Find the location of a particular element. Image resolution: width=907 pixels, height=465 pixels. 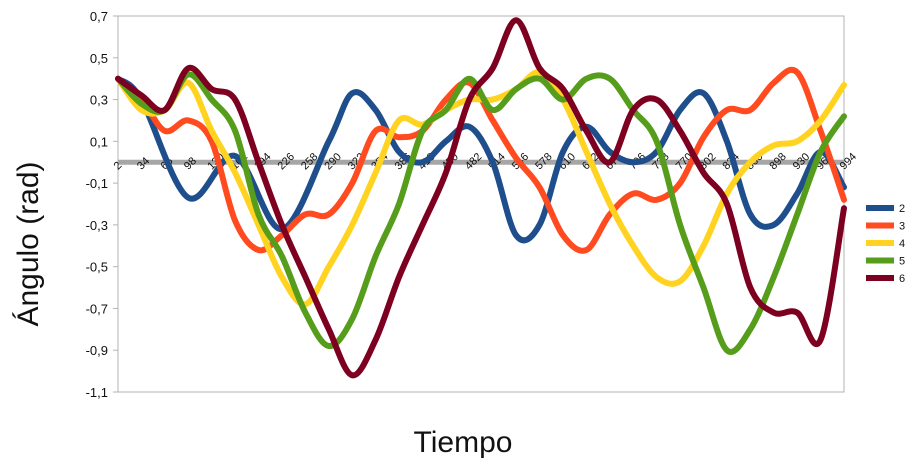

legend-label-2: 2 is located at coordinates (902, 209).